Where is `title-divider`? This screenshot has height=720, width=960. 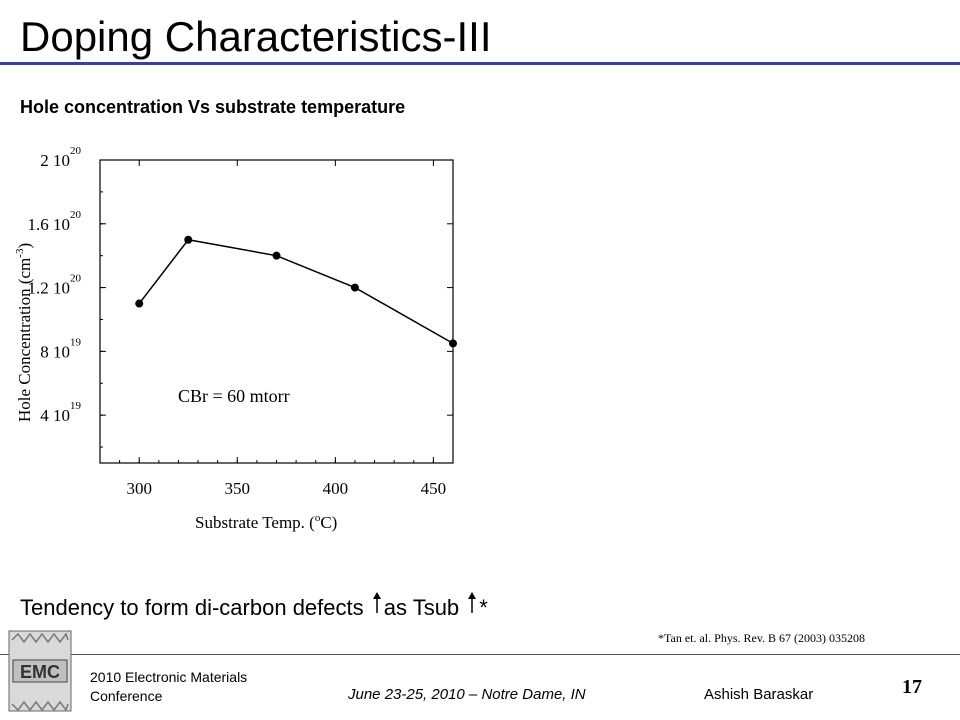 title-divider is located at coordinates (480, 63).